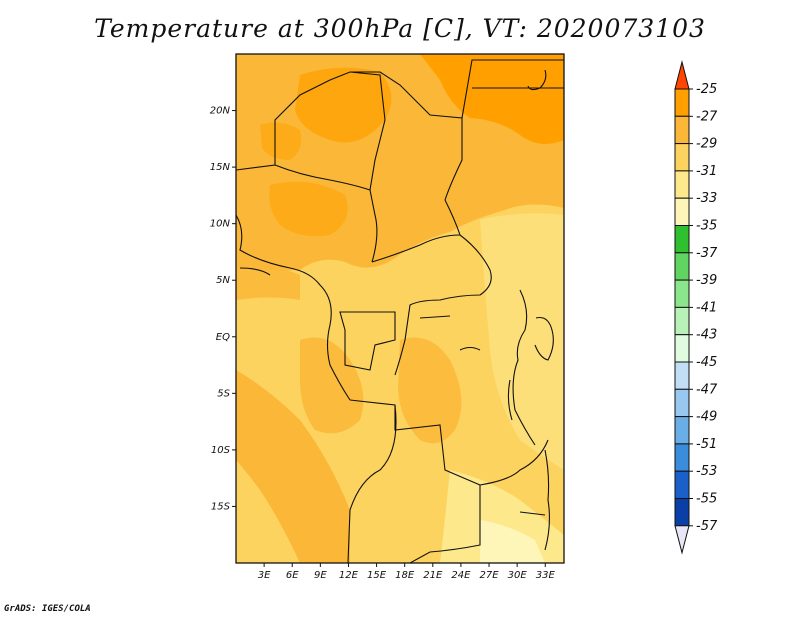 The image size is (800, 618). I want to click on y-axis-ticks: 20N 15N 10N 5N EQ 5S 10S 15S, so click(223, 309).